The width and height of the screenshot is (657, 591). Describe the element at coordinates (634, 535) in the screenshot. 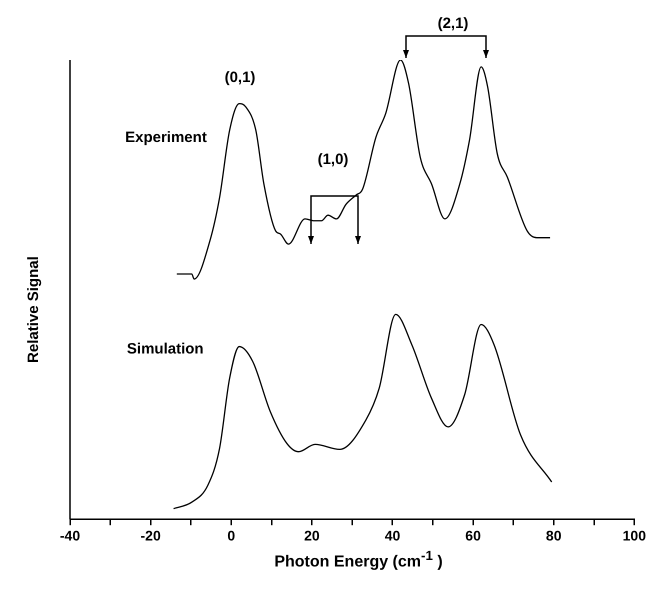

I see `x-tick-label: 100` at that location.